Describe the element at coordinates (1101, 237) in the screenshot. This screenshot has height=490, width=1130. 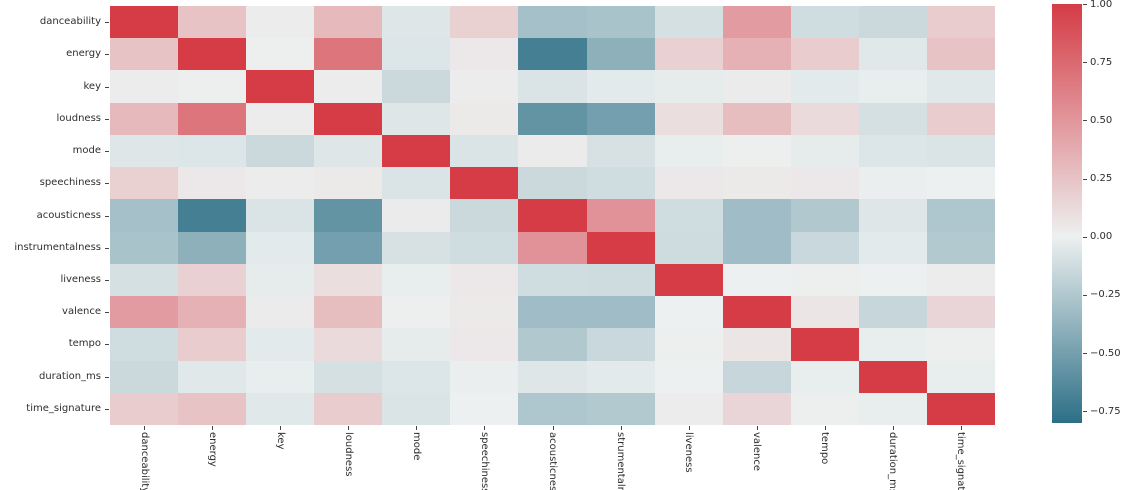
I see `colorbar-tick-label: 0.00` at that location.